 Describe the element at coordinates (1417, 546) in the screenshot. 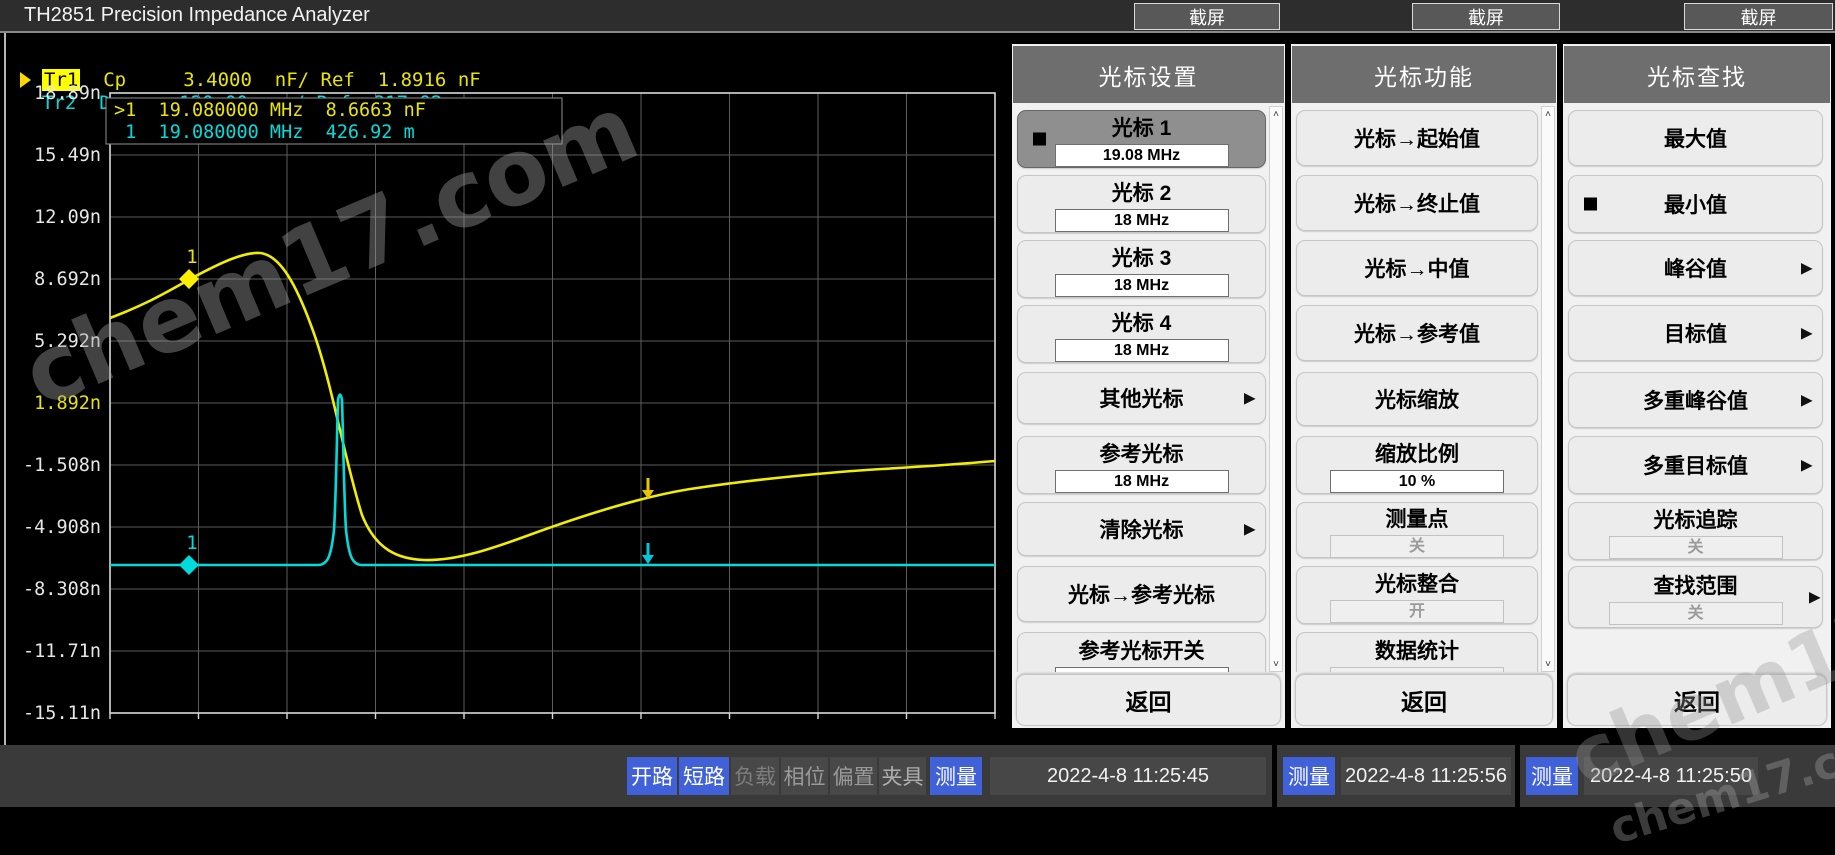

I see `measure-point-state: 关` at that location.